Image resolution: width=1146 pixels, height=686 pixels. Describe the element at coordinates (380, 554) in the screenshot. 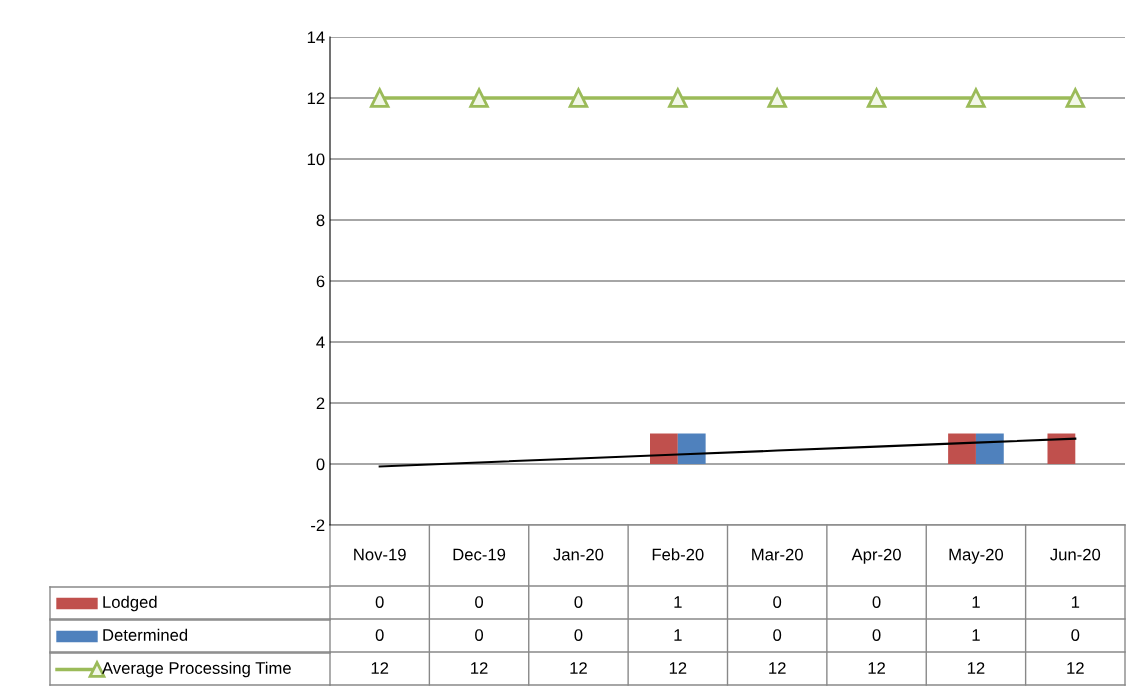

I see `x-tick-label: Nov-19` at that location.